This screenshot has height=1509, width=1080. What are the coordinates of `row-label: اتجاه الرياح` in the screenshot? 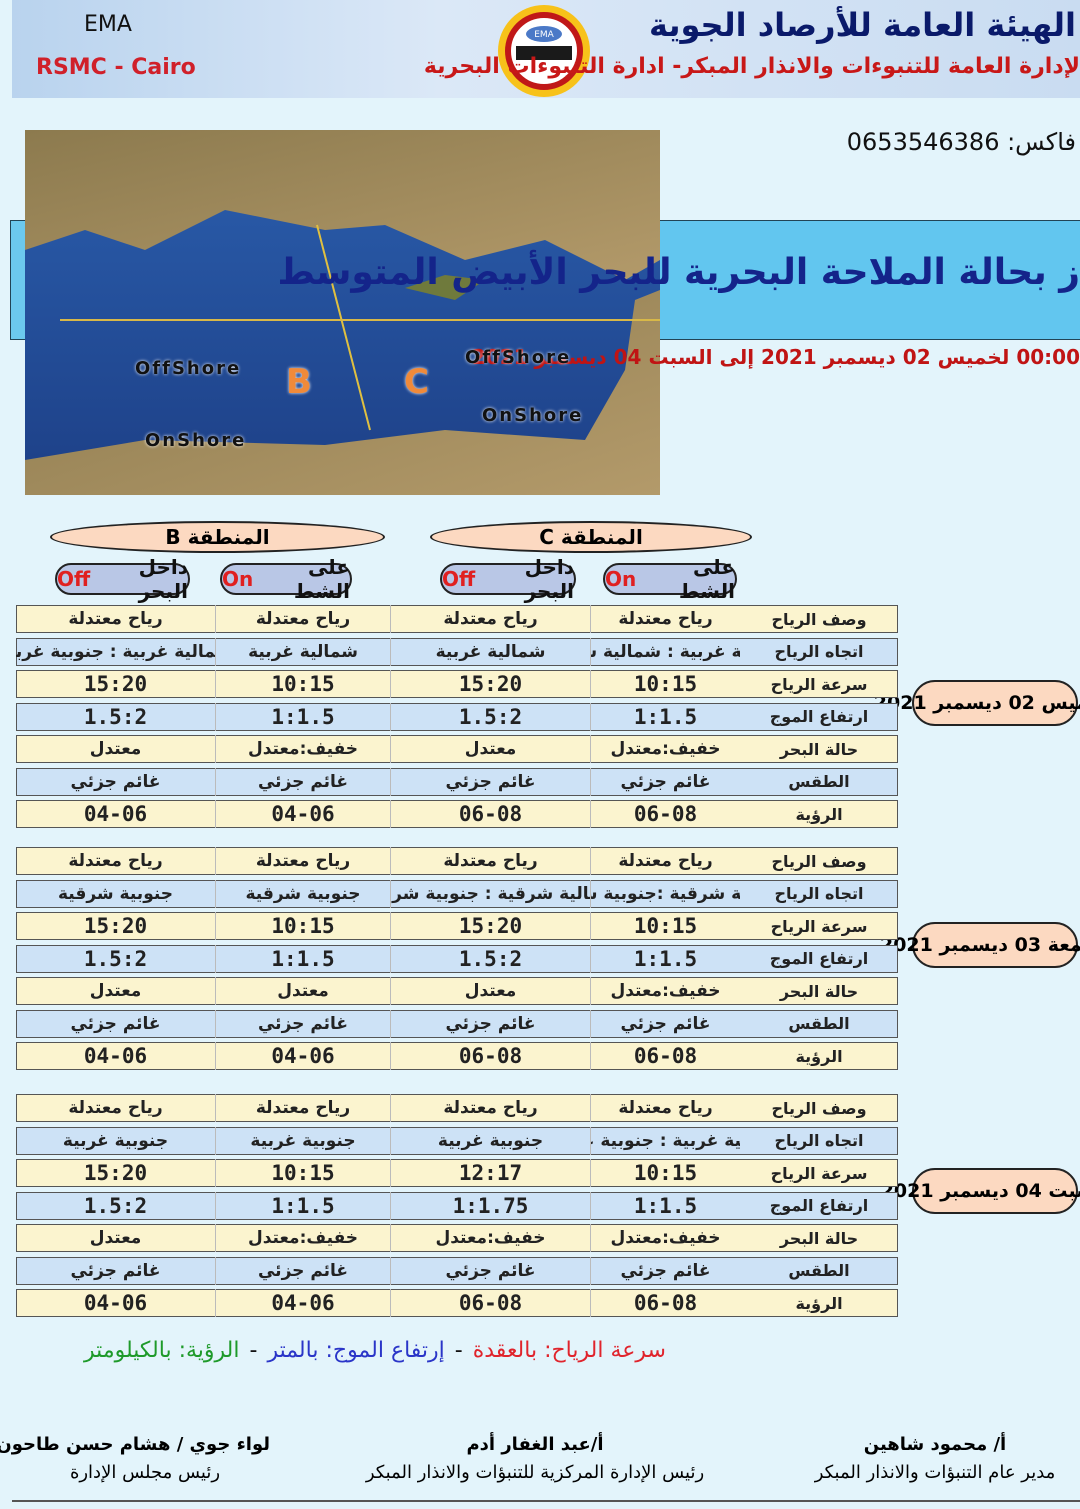 It's located at (819, 651).